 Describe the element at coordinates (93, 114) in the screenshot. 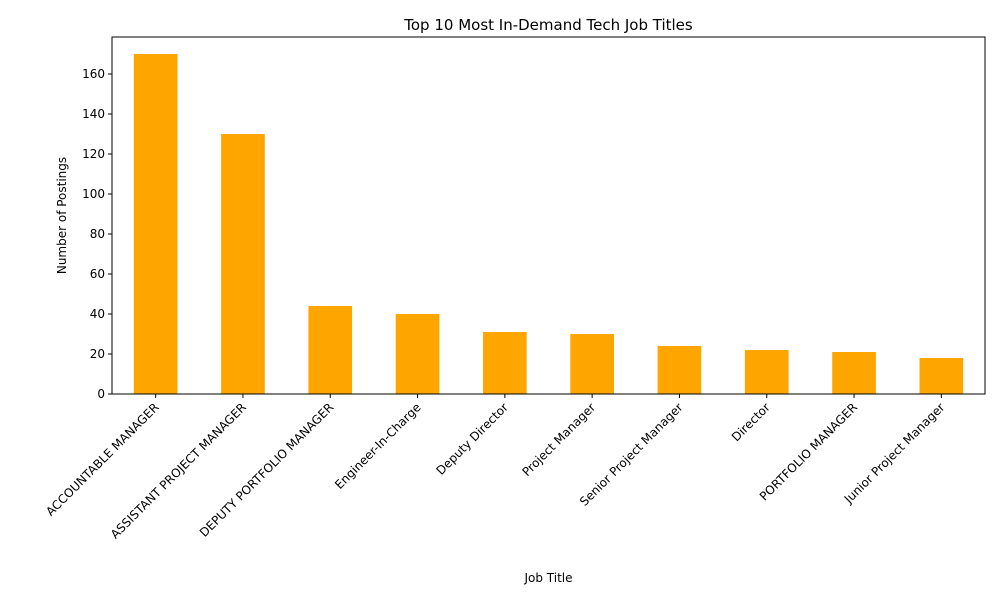

I see `y-tick-label-7: 140` at that location.